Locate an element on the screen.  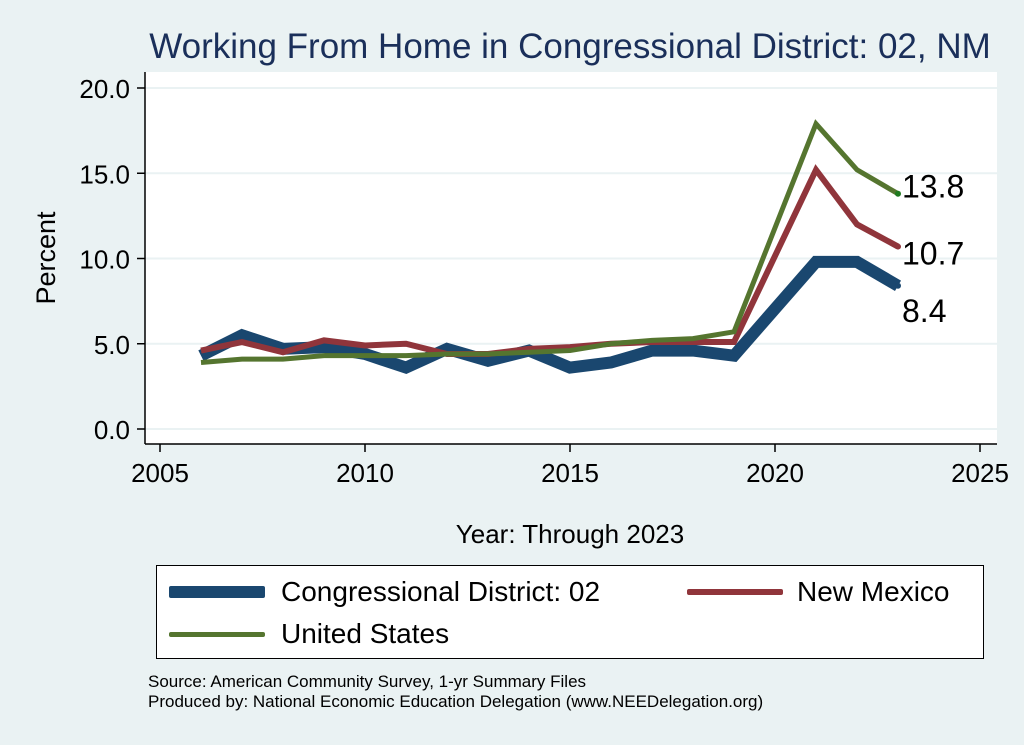
end-point-marker-new-mexico is located at coordinates (898, 246).